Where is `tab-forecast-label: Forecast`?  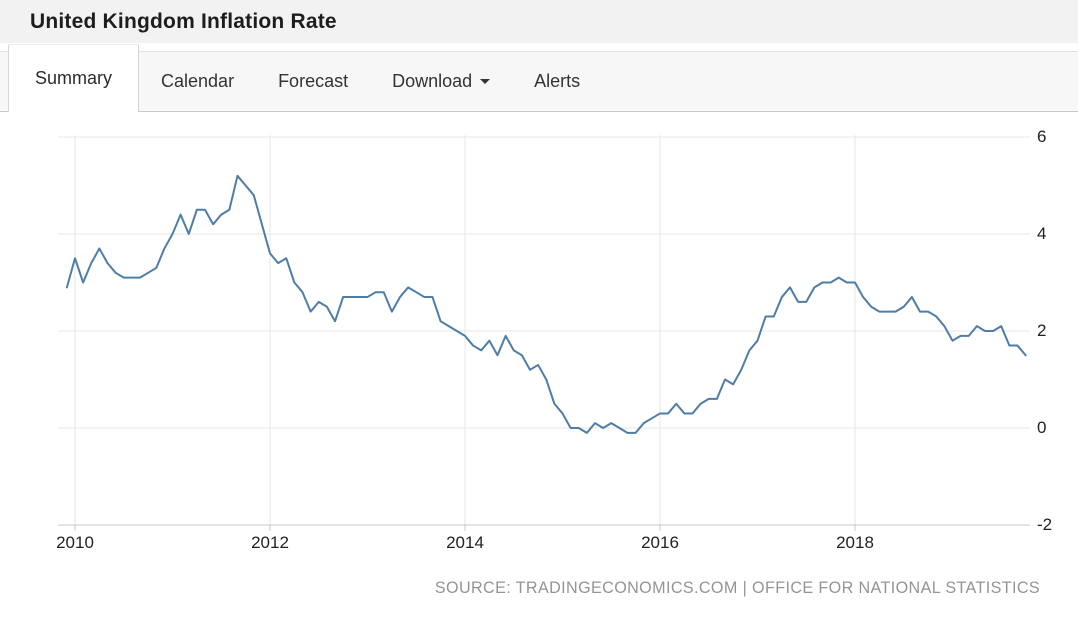 tab-forecast-label: Forecast is located at coordinates (313, 81).